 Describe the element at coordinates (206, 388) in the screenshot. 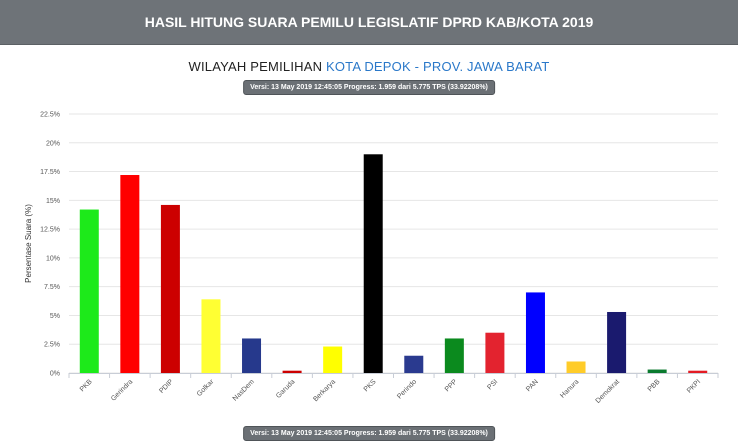

I see `x-tick-label: Golkar` at that location.